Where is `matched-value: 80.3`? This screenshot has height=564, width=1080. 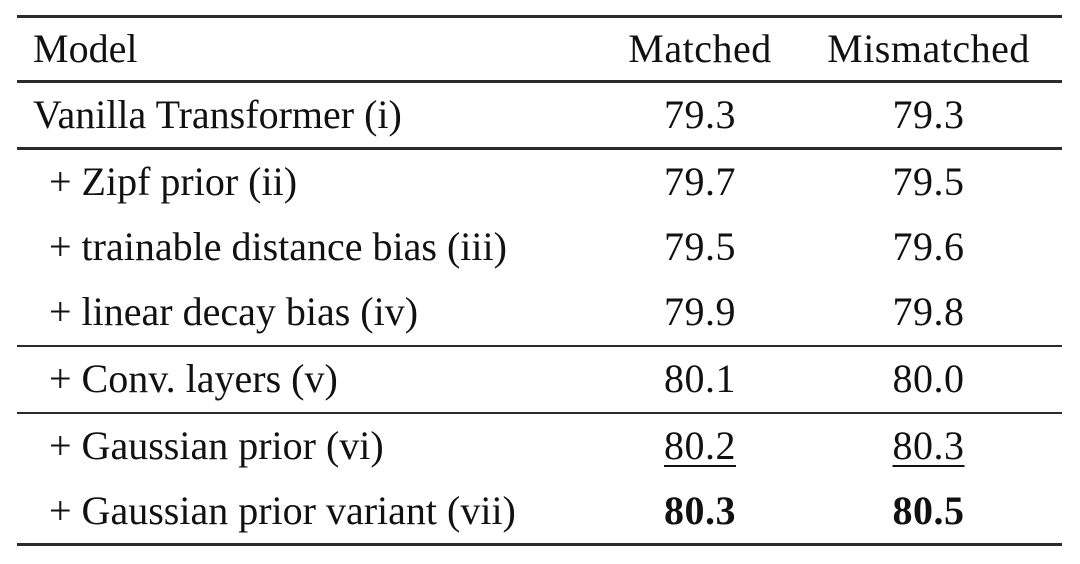 matched-value: 80.3 is located at coordinates (700, 510).